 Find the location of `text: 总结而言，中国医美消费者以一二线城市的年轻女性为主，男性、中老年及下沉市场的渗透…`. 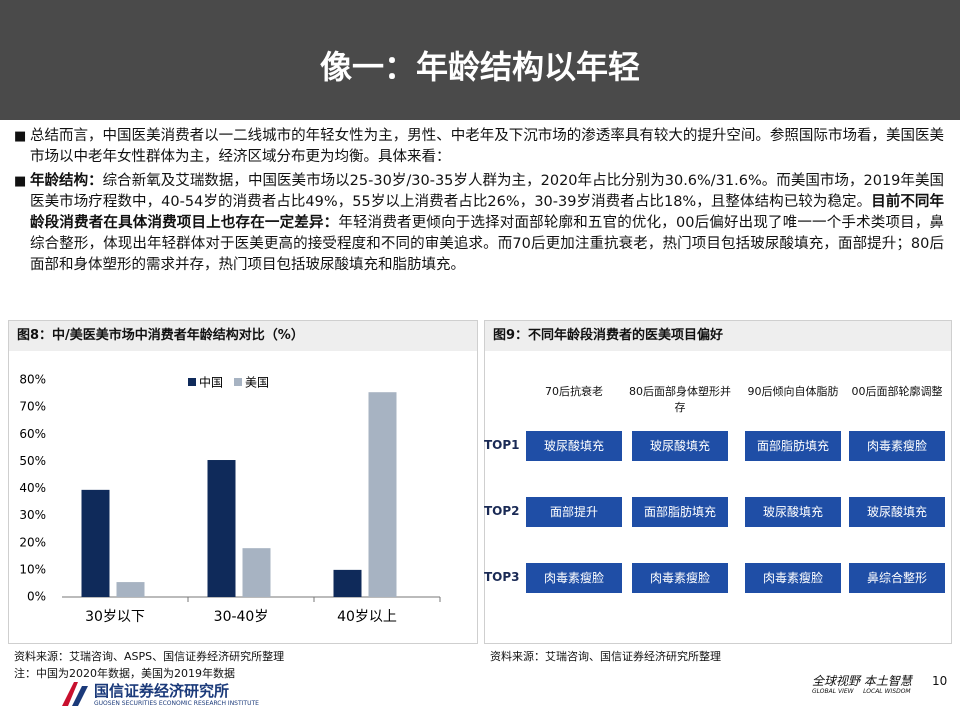

text: 总结而言，中国医美消费者以一二线城市的年轻女性为主，男性、中老年及下沉市场的渗透… is located at coordinates (487, 146).